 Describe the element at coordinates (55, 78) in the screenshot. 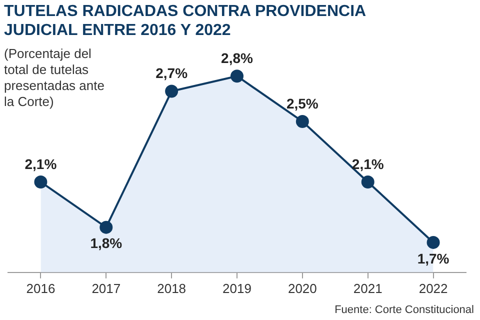

I see `chart-subtitle: (Porcentaje del total de tutelas presentadas ante la Corte)` at that location.